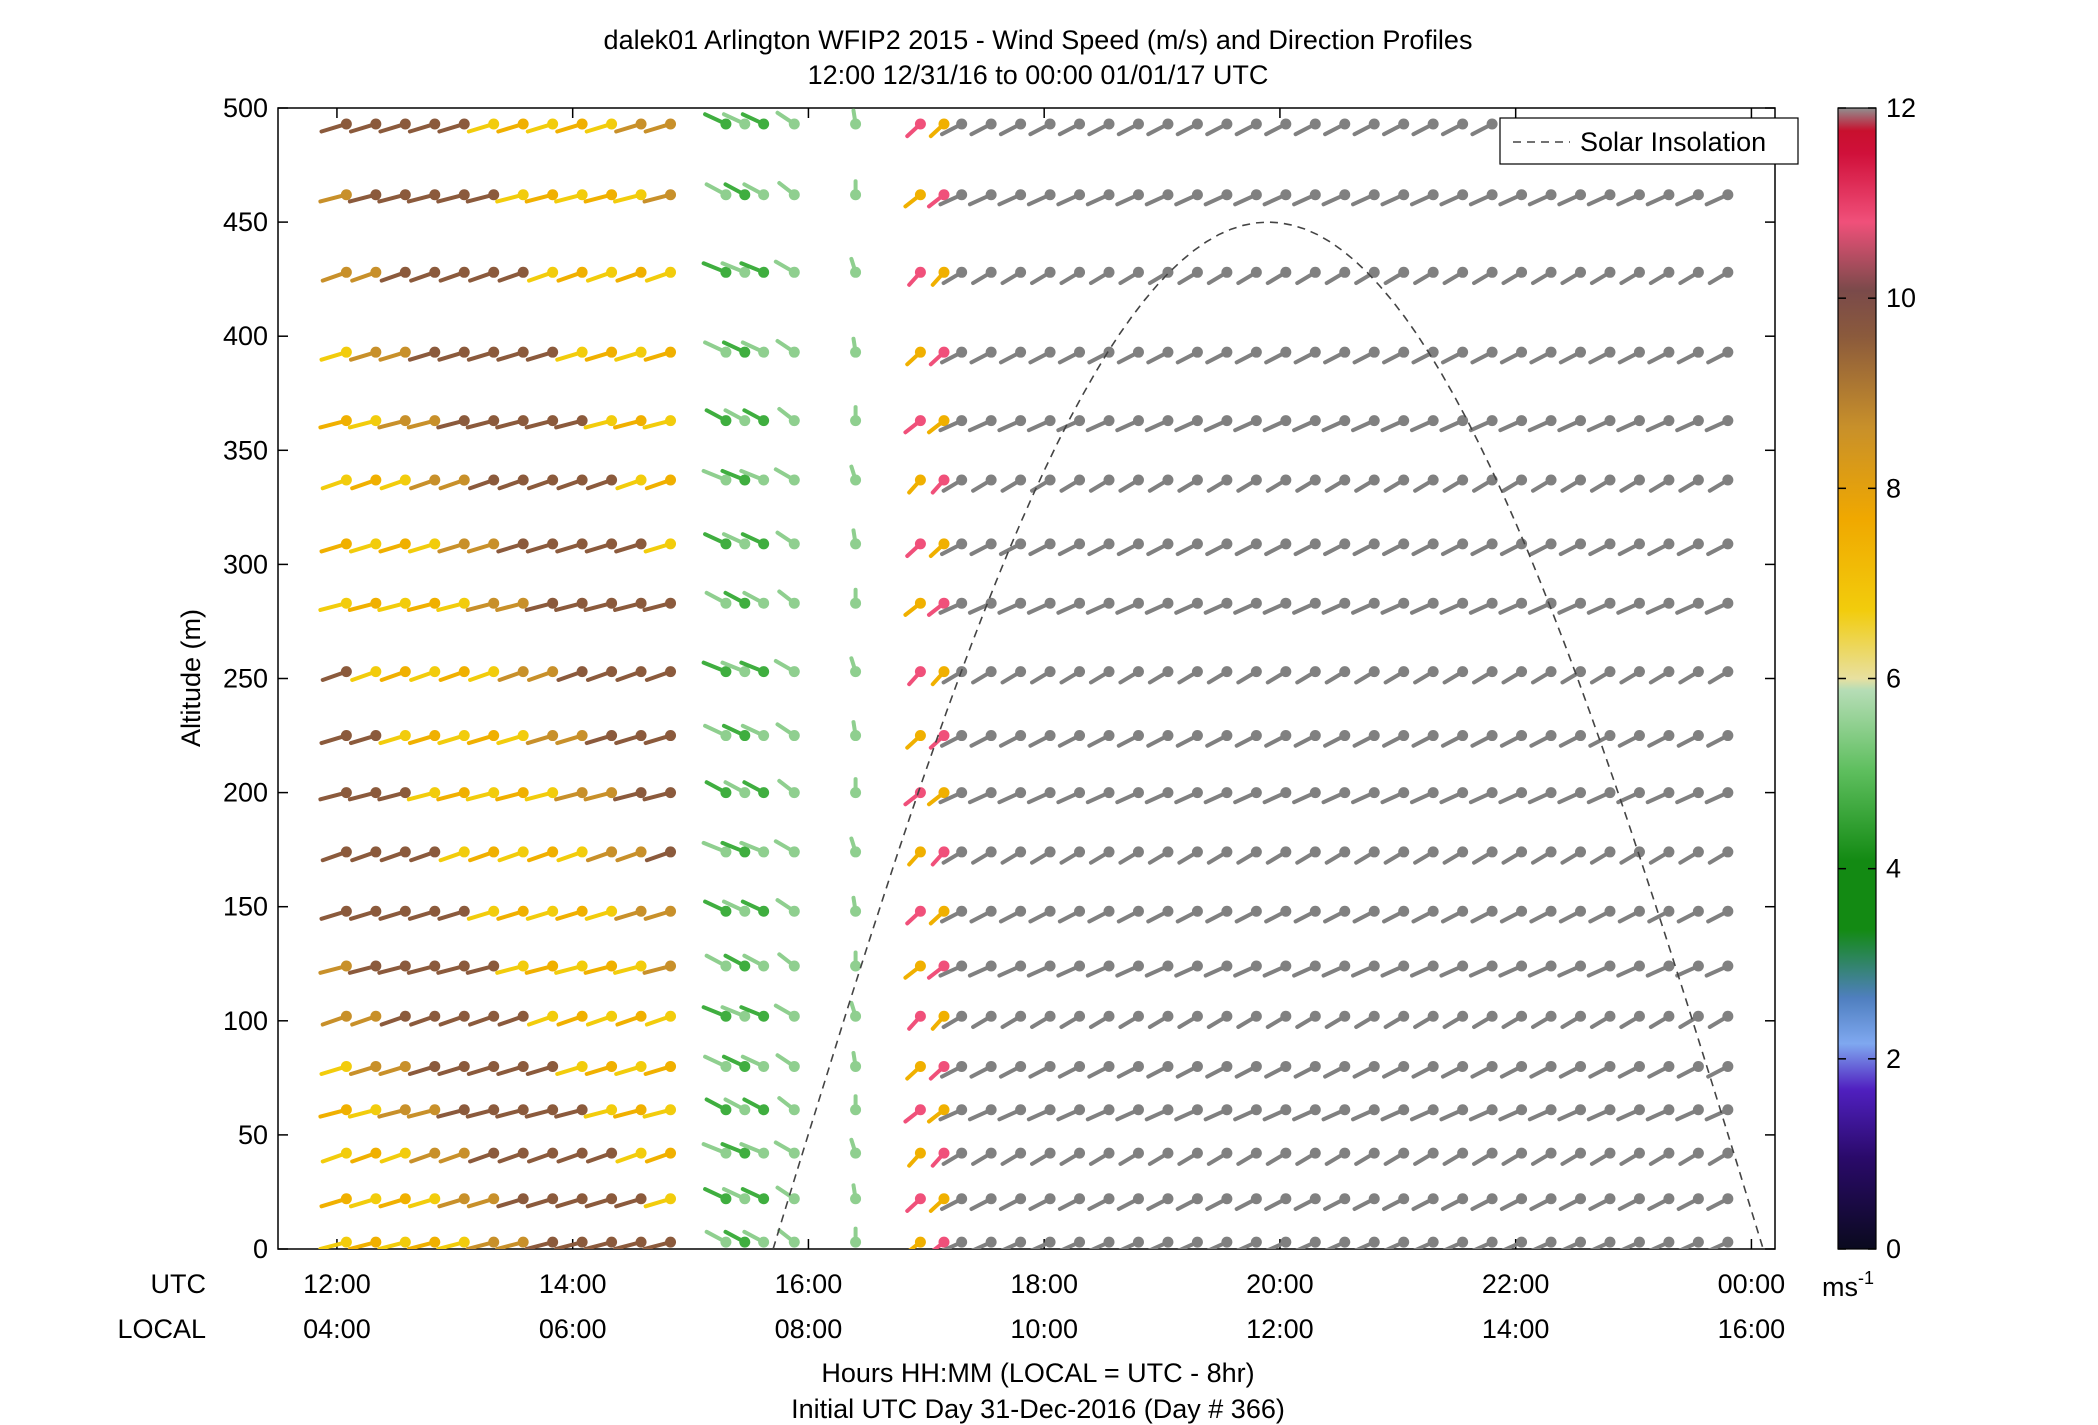  I want to click on colorbar-tick-label: 6, so click(1893, 679).